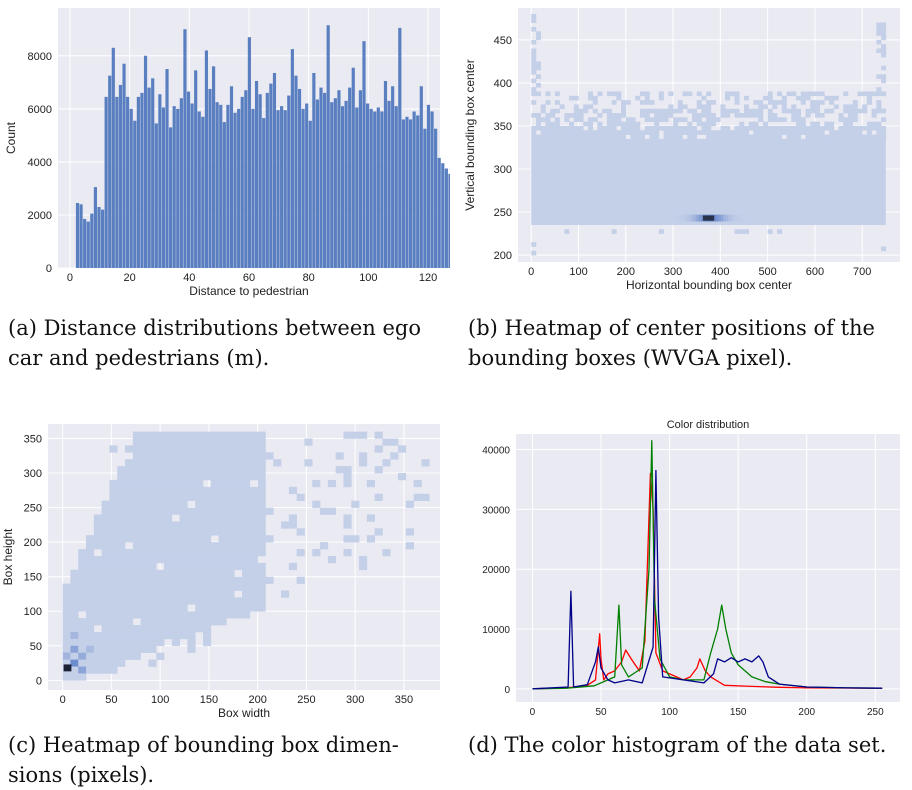  I want to click on caption-a-line2: car and pedestrians (m)., so click(139, 358).